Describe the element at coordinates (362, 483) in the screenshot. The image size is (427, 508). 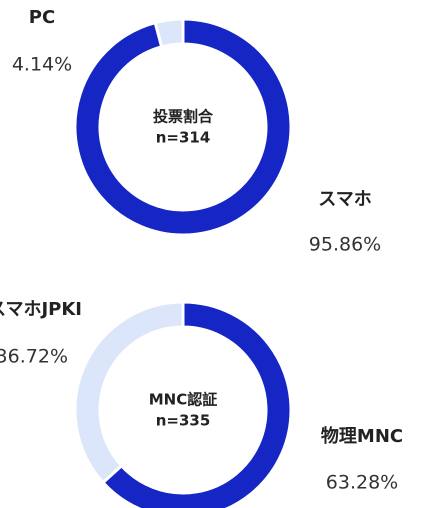
I see `value-label: 63.28%` at that location.